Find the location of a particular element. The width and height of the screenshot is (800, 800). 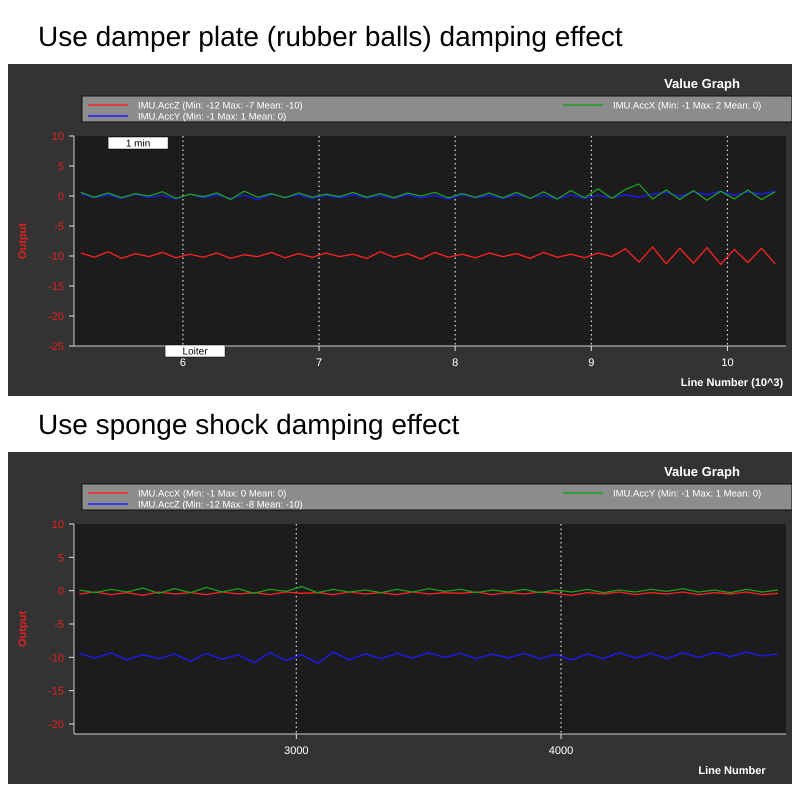

event-tag: 1 min is located at coordinates (138, 143).